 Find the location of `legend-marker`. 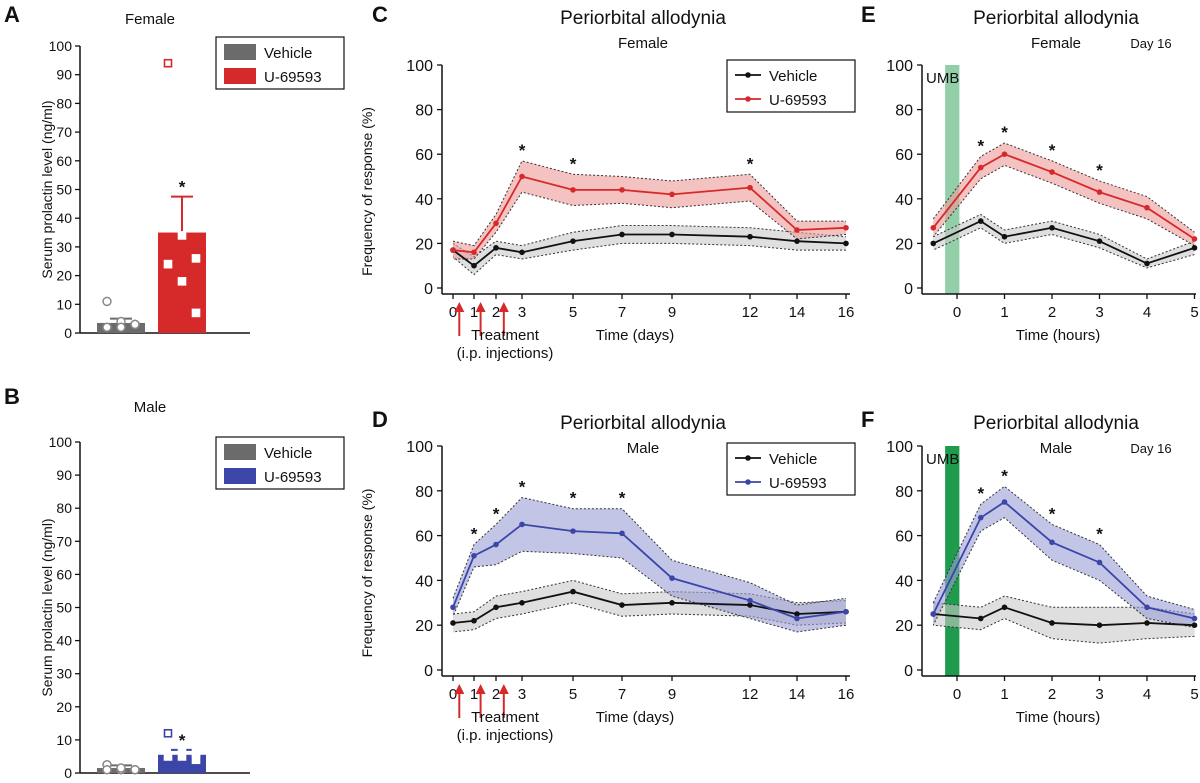

legend-marker is located at coordinates (748, 99).